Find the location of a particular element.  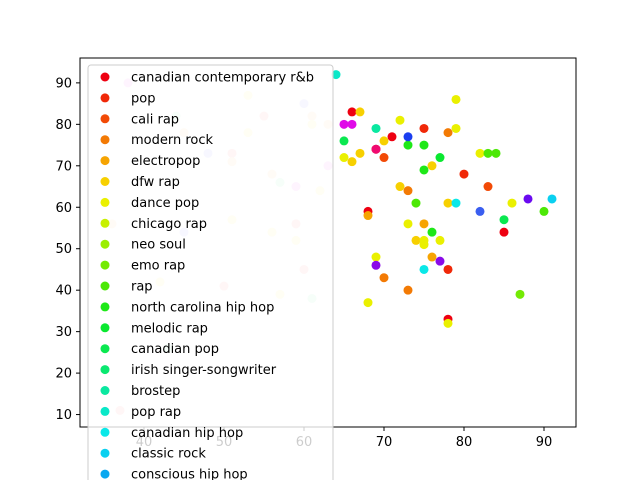

legend-label: canadian contemporary r&b is located at coordinates (222, 78).